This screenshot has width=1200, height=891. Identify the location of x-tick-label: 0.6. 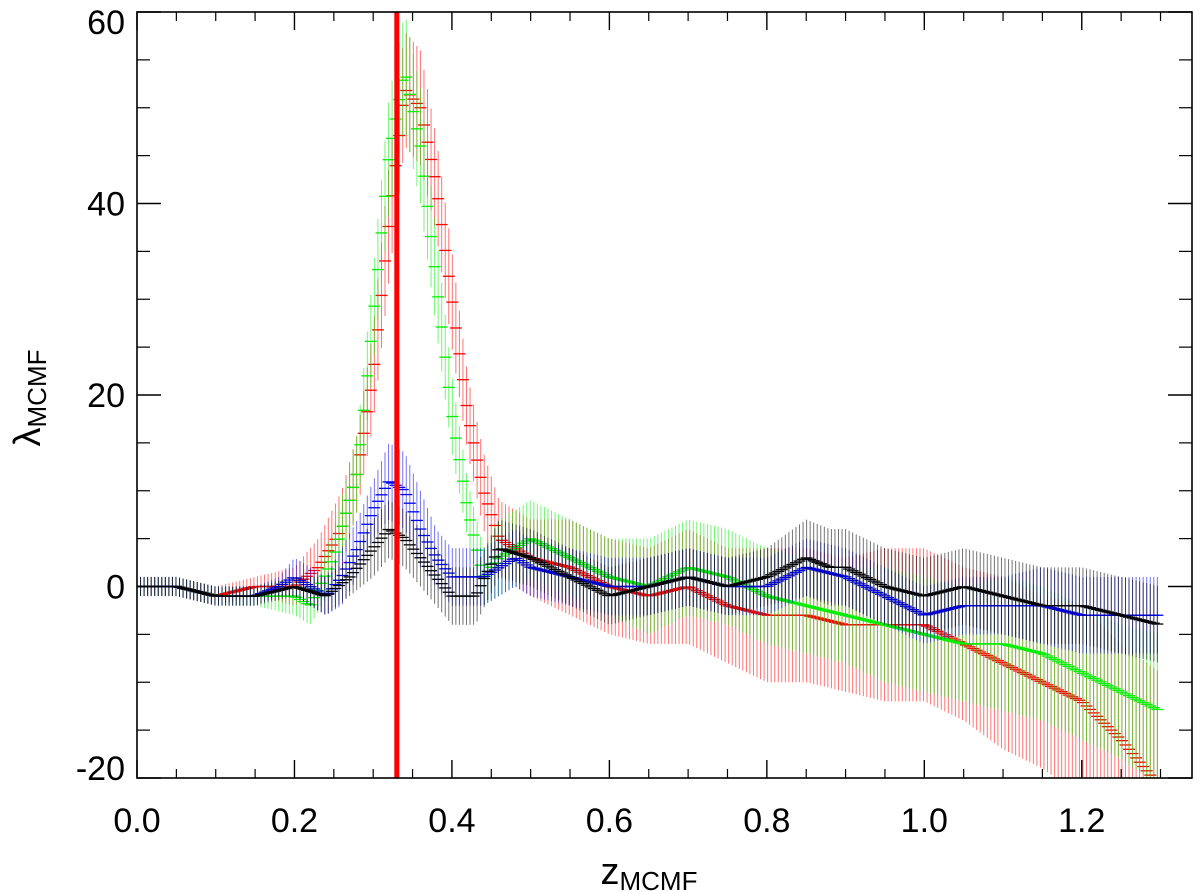
(609, 821).